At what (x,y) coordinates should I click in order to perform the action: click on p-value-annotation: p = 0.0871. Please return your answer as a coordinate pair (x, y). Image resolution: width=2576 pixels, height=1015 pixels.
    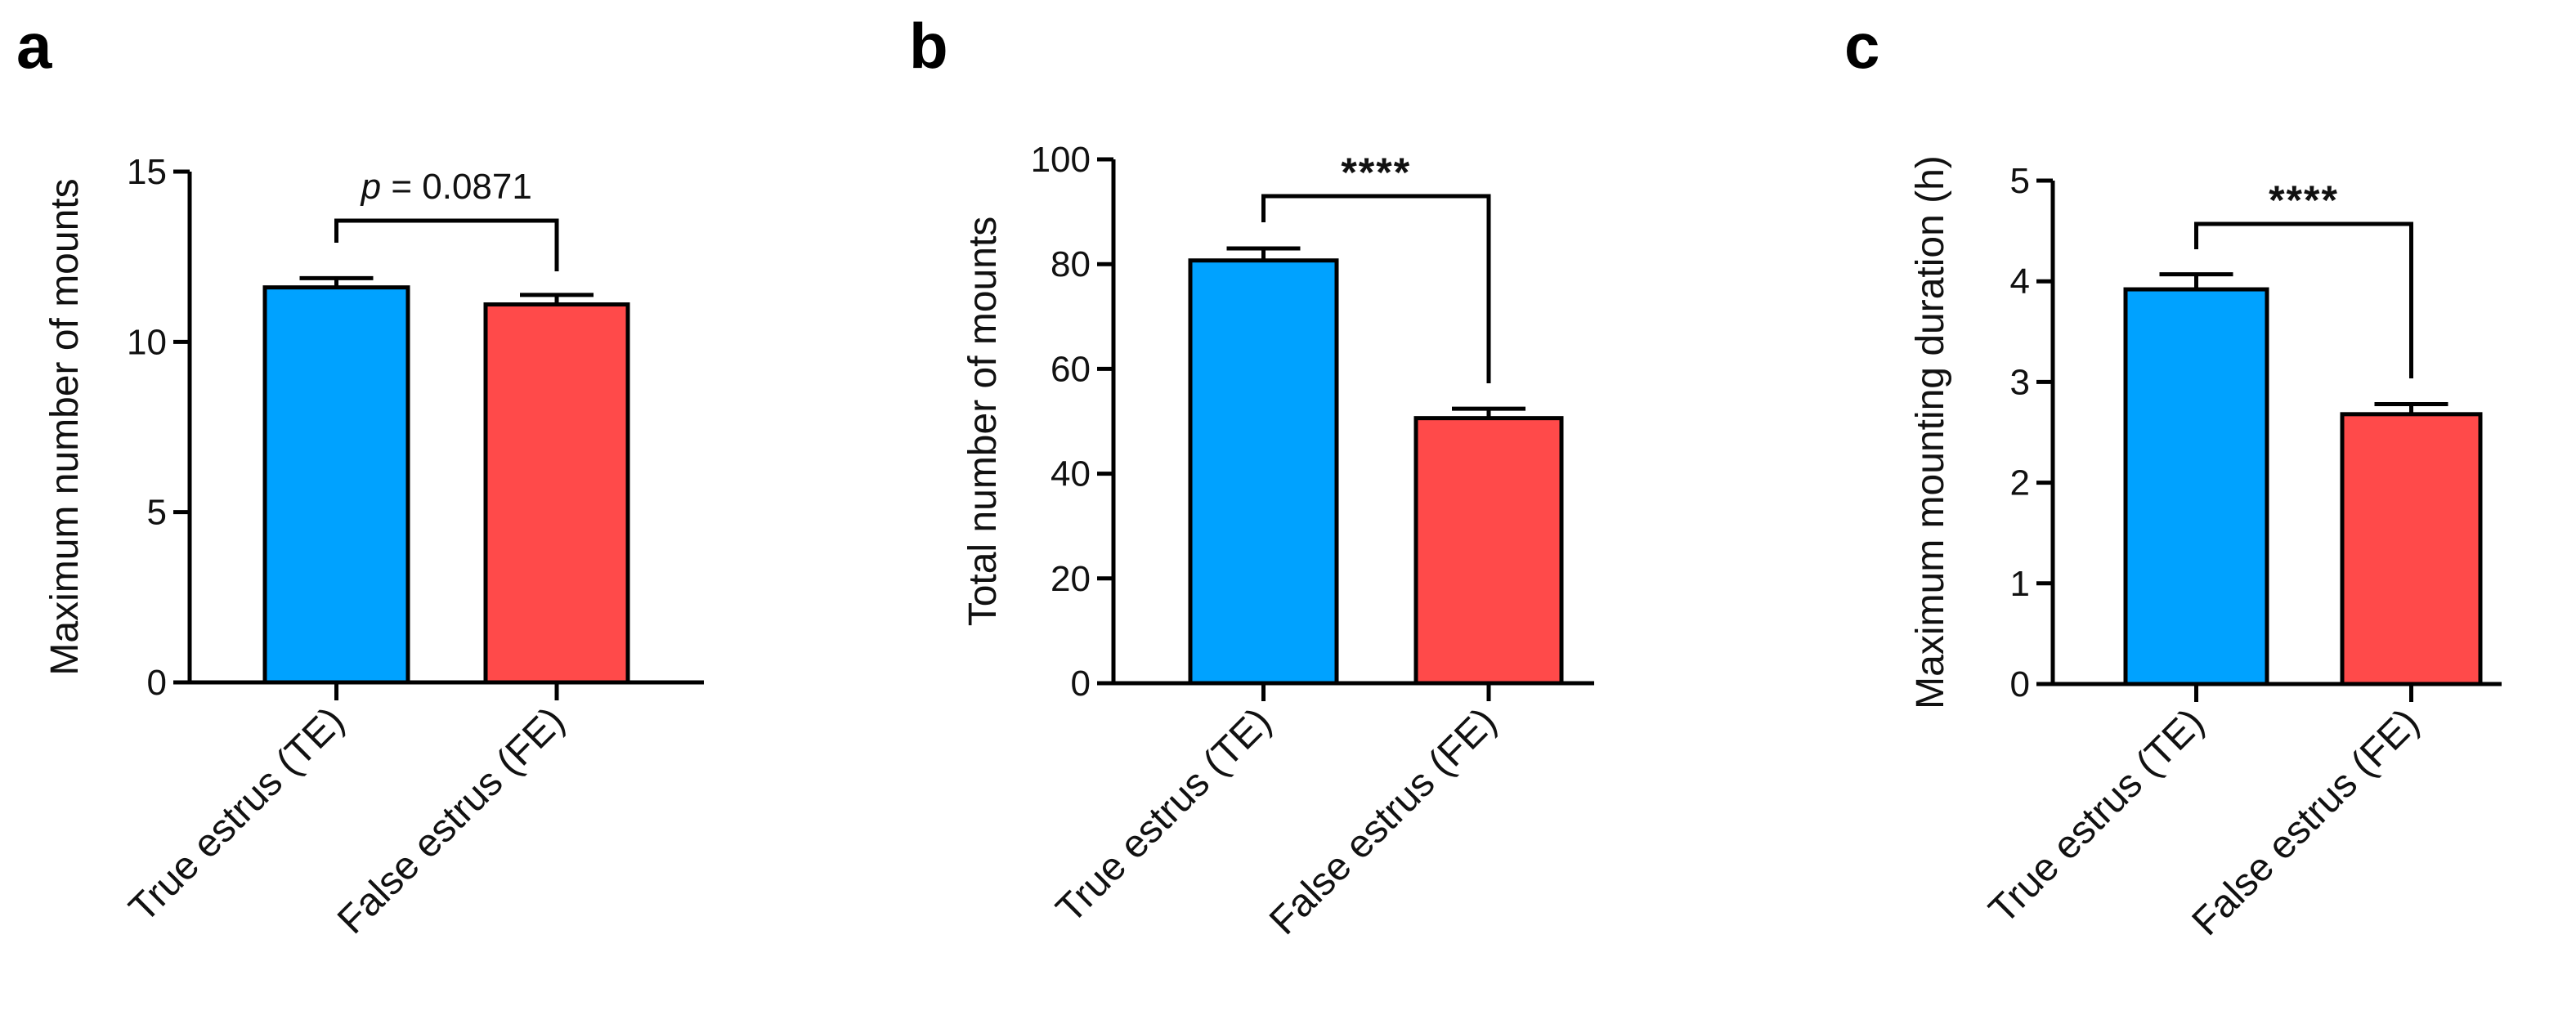
    Looking at the image, I should click on (446, 187).